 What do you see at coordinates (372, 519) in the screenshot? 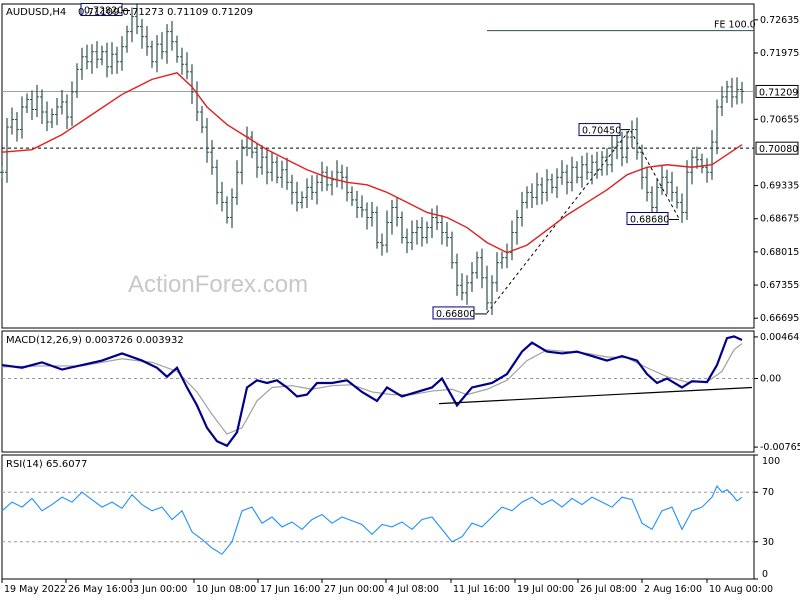
I see `rsi-line` at bounding box center [372, 519].